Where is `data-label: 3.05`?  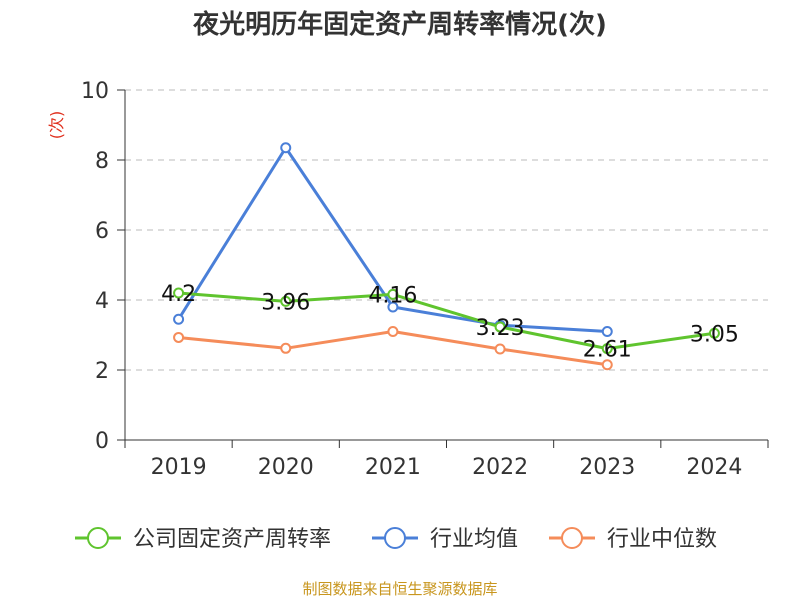 data-label: 3.05 is located at coordinates (714, 334).